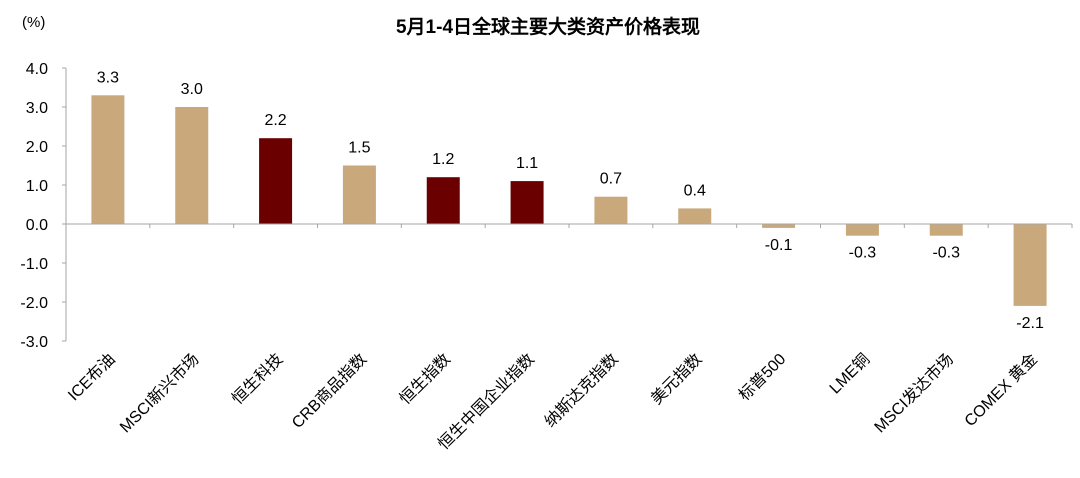  What do you see at coordinates (33, 22) in the screenshot?
I see `y-unit-label: (%)` at bounding box center [33, 22].